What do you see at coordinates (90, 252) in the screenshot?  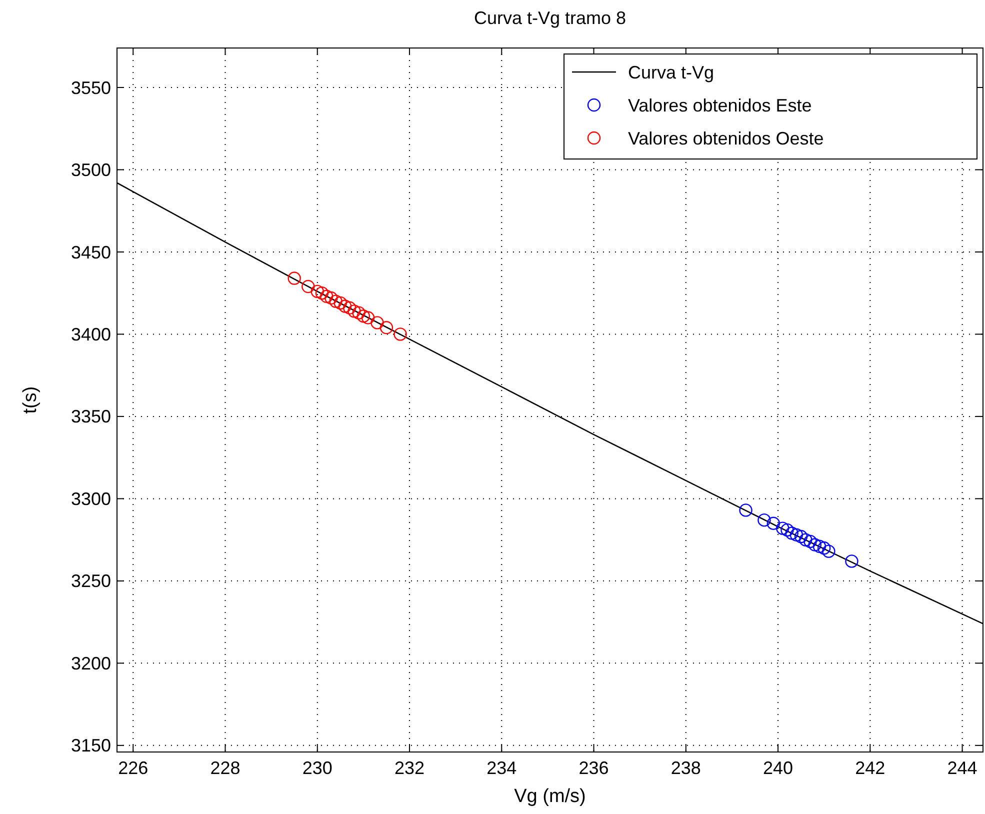 I see `y-tick-label: 3450` at bounding box center [90, 252].